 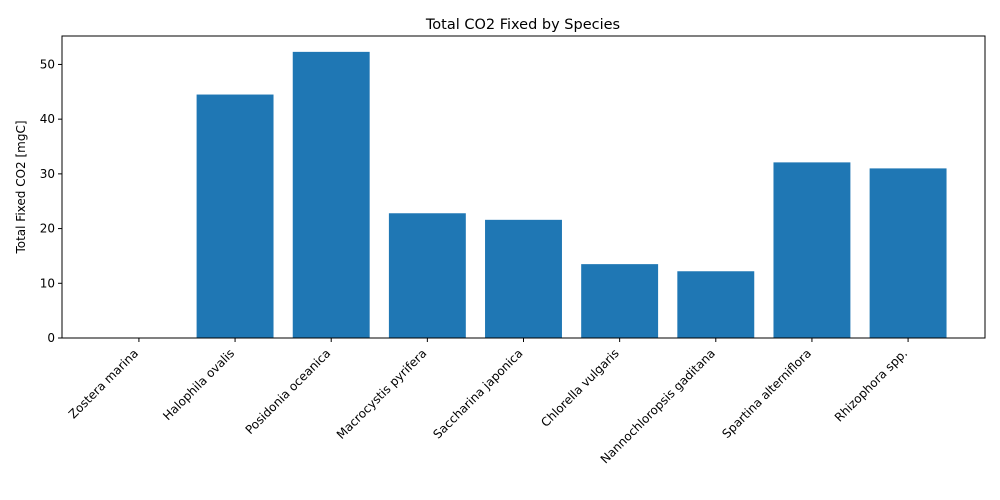 What do you see at coordinates (580, 388) in the screenshot?
I see `x-tick-label: Chlorella vulgaris` at bounding box center [580, 388].